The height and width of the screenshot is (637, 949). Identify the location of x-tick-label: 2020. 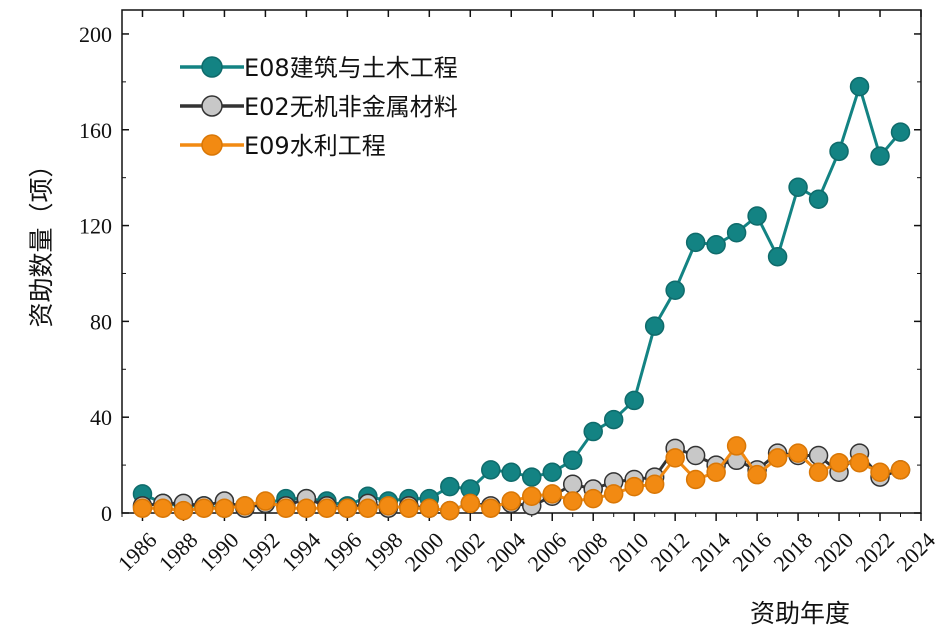
(833, 551).